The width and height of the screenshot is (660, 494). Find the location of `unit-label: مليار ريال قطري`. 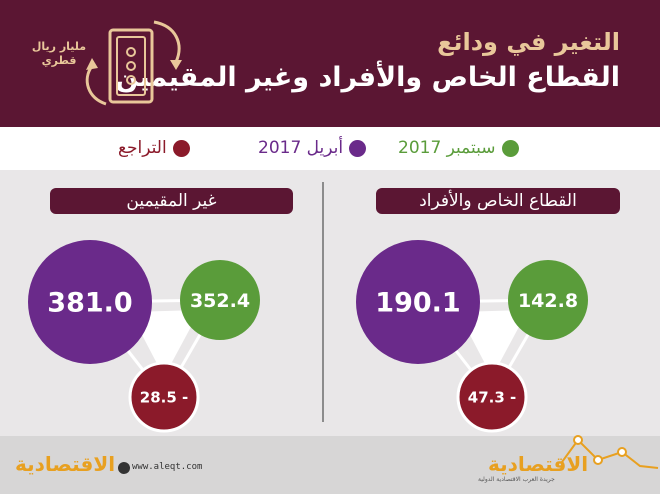

unit-label: مليار ريال قطري is located at coordinates (59, 54).